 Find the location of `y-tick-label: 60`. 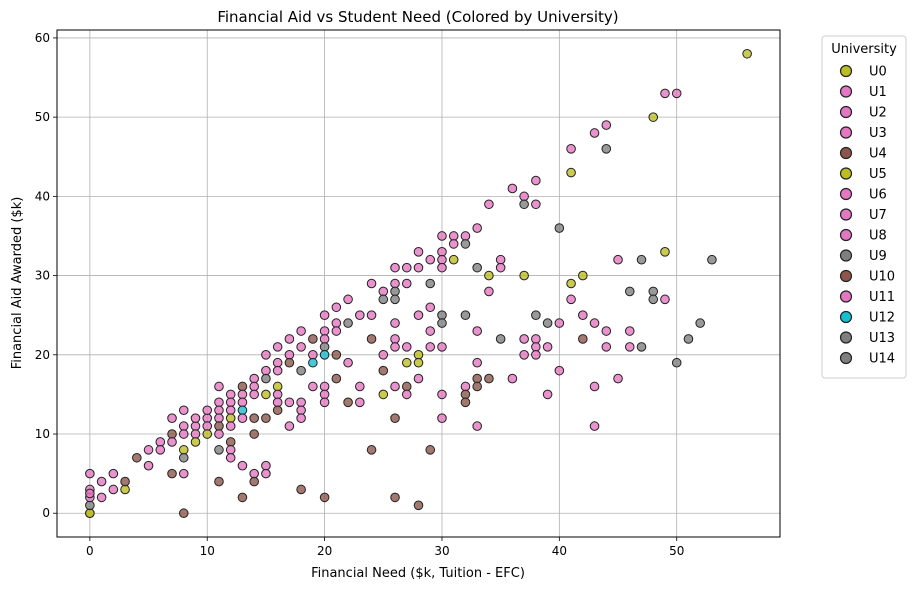

y-tick-label: 60 is located at coordinates (42, 38).